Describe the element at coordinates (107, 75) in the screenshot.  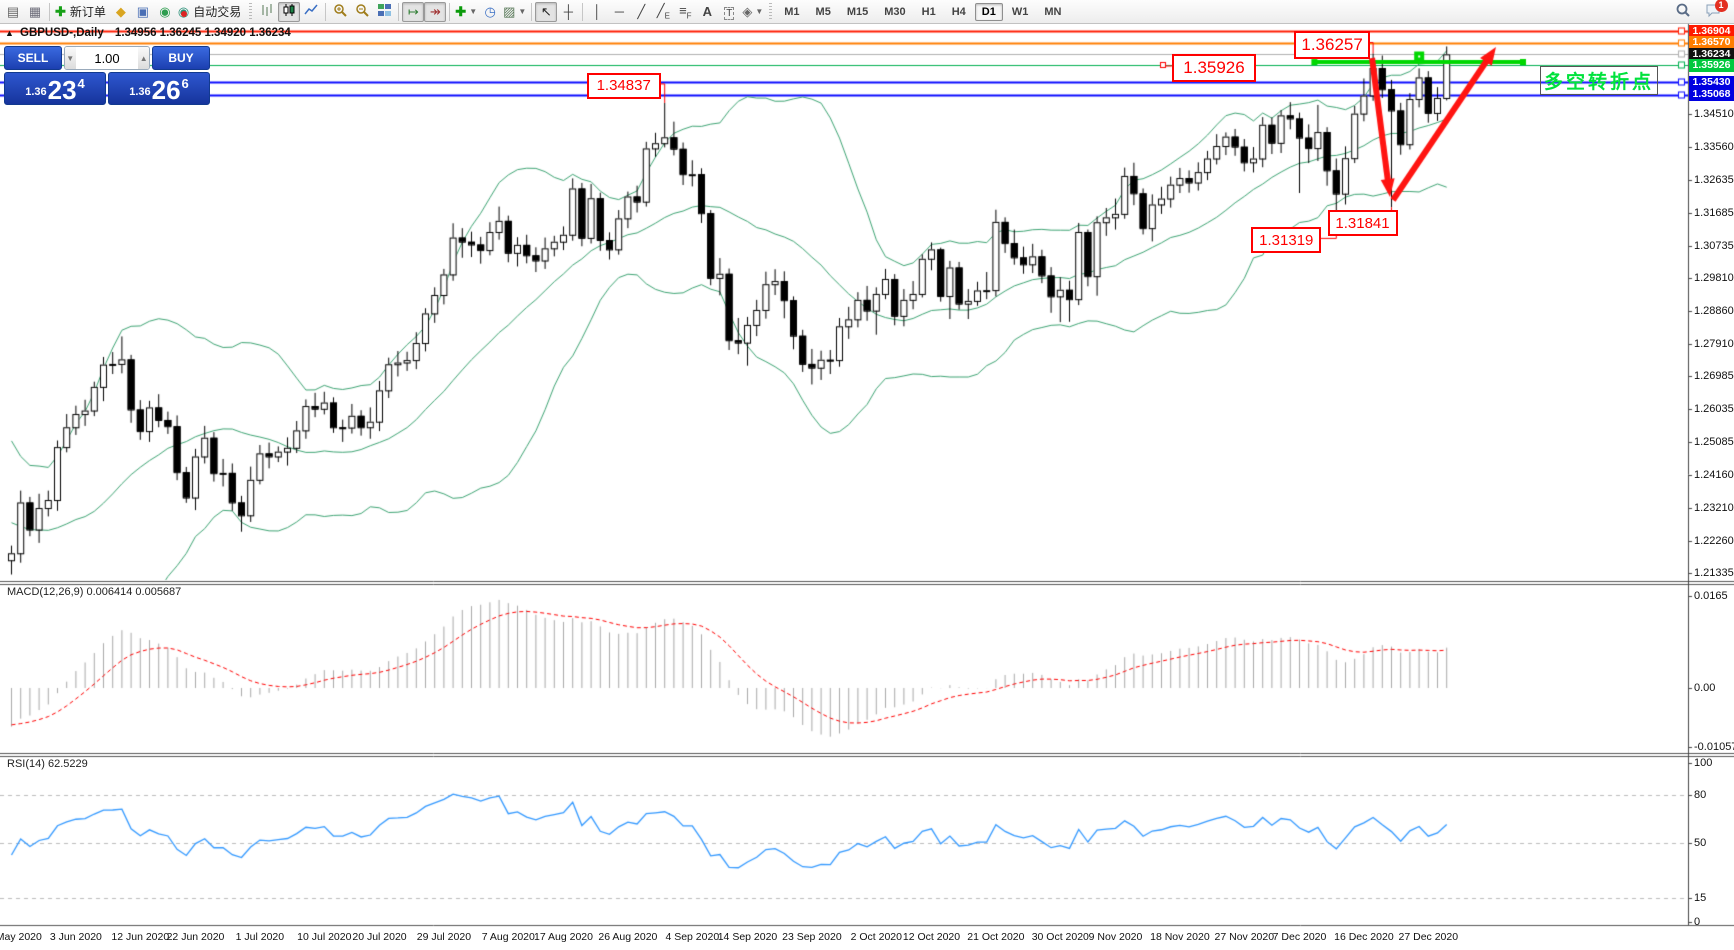
I see `one-click-trading-panel: SELL ▼ ▲ BUY 1.36 23 4 1.36 26 6` at that location.